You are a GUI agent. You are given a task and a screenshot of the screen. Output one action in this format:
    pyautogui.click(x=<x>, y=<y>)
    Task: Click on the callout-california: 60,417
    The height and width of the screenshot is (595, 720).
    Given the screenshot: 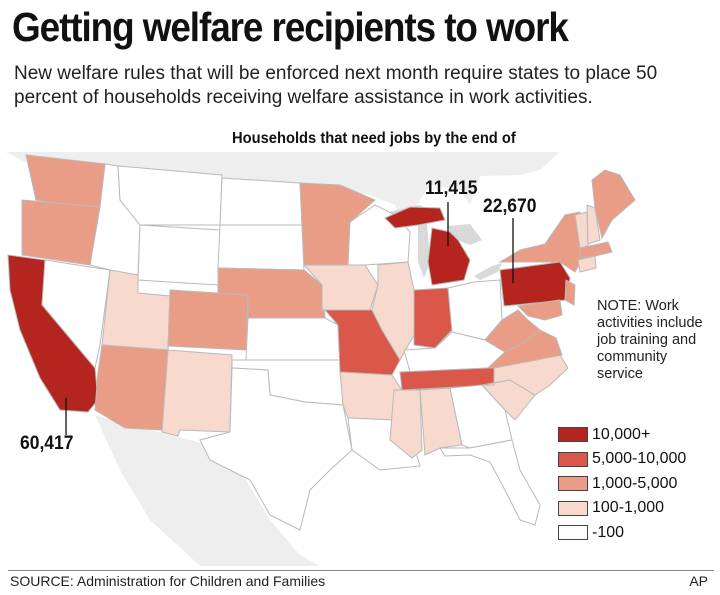 What is the action you would take?
    pyautogui.click(x=47, y=443)
    